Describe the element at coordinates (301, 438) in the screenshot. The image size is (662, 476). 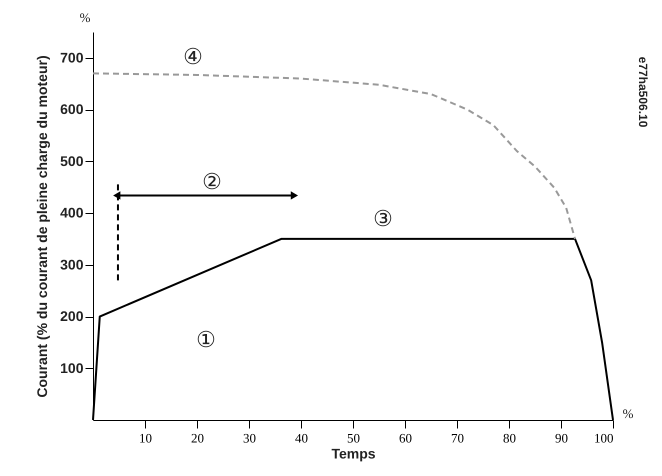
I see `x-tick-label: 40` at that location.